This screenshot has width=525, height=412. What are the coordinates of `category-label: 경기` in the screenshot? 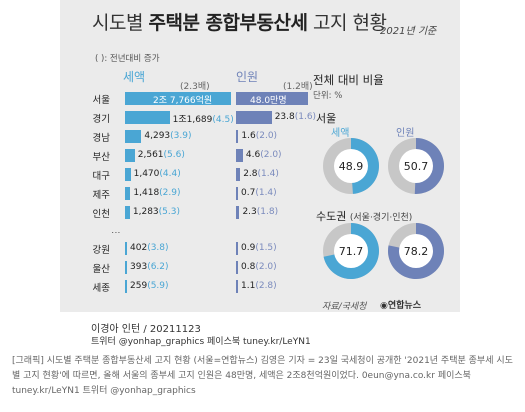 It's located at (101, 119).